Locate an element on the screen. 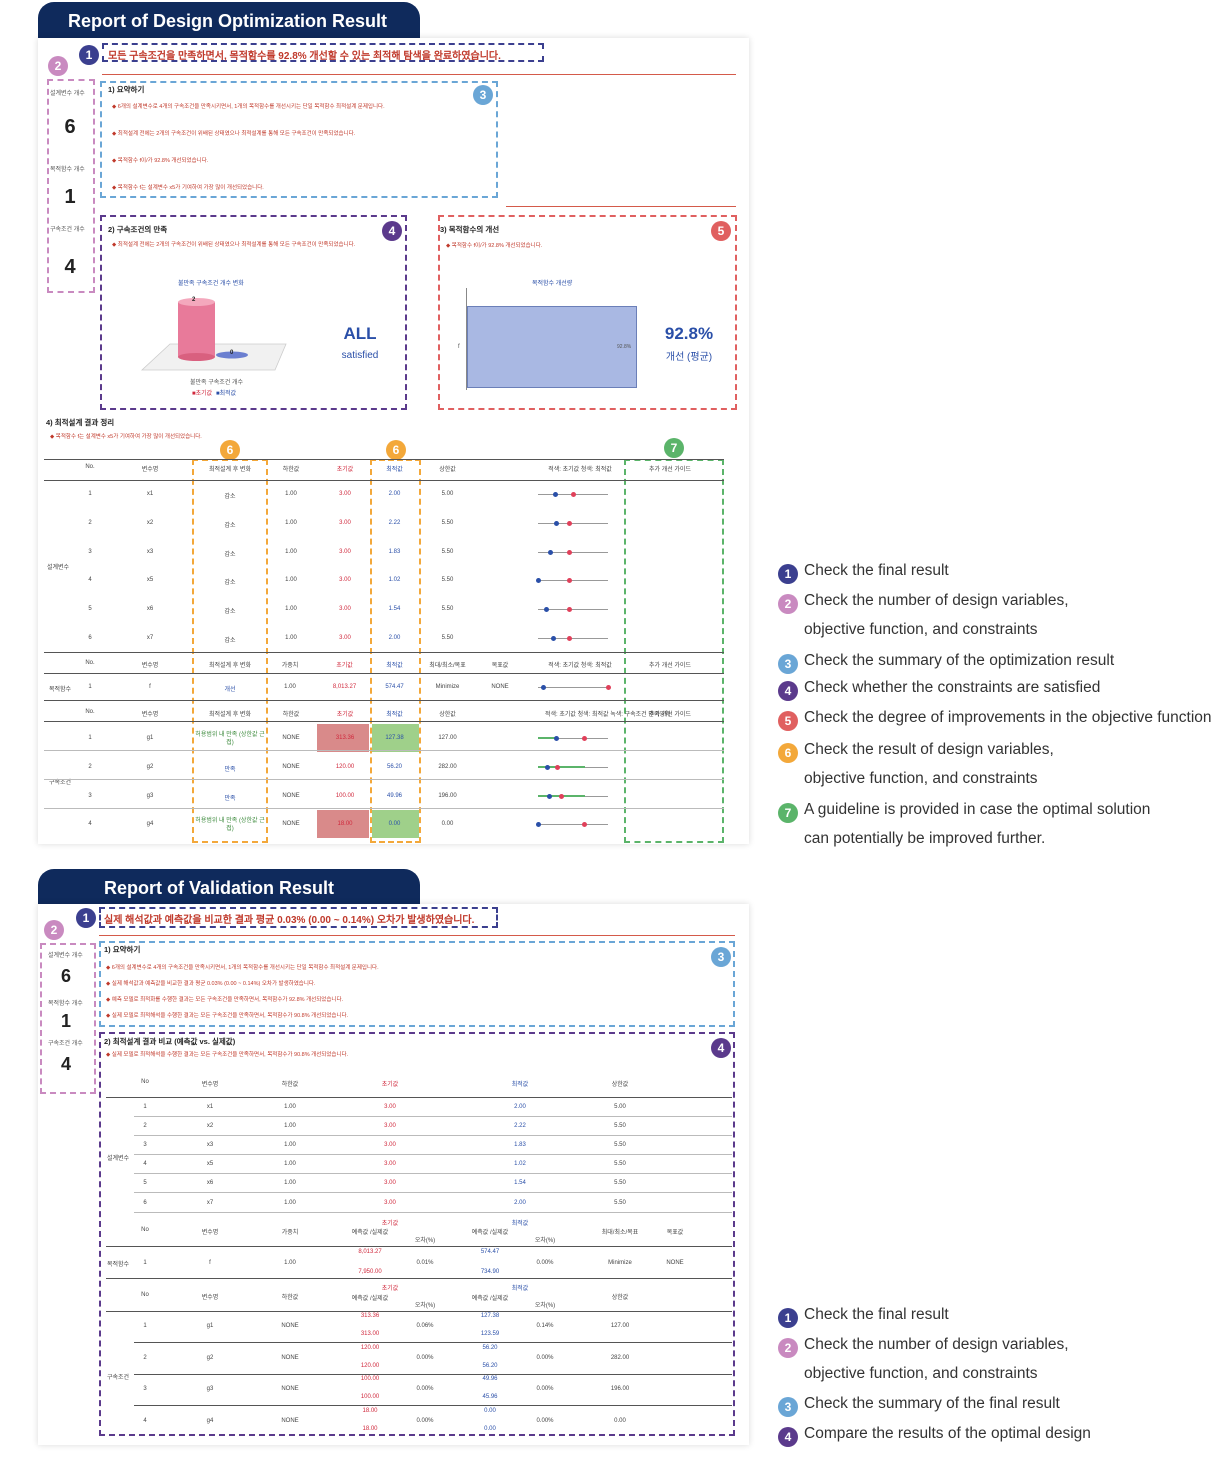 This screenshot has width=1224, height=1483. counts-box is located at coordinates (68, 1018).